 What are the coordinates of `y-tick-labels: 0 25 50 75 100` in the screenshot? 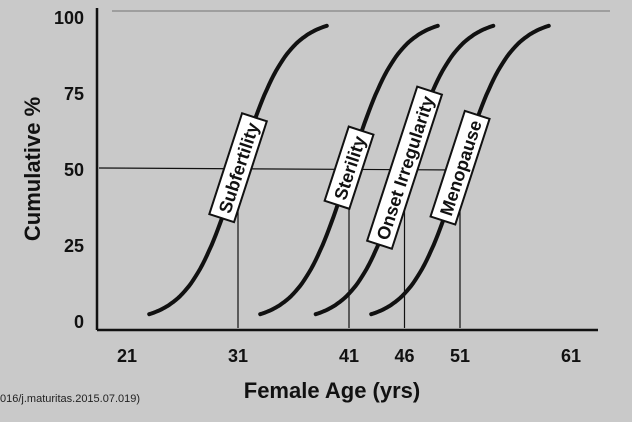 It's located at (69, 170).